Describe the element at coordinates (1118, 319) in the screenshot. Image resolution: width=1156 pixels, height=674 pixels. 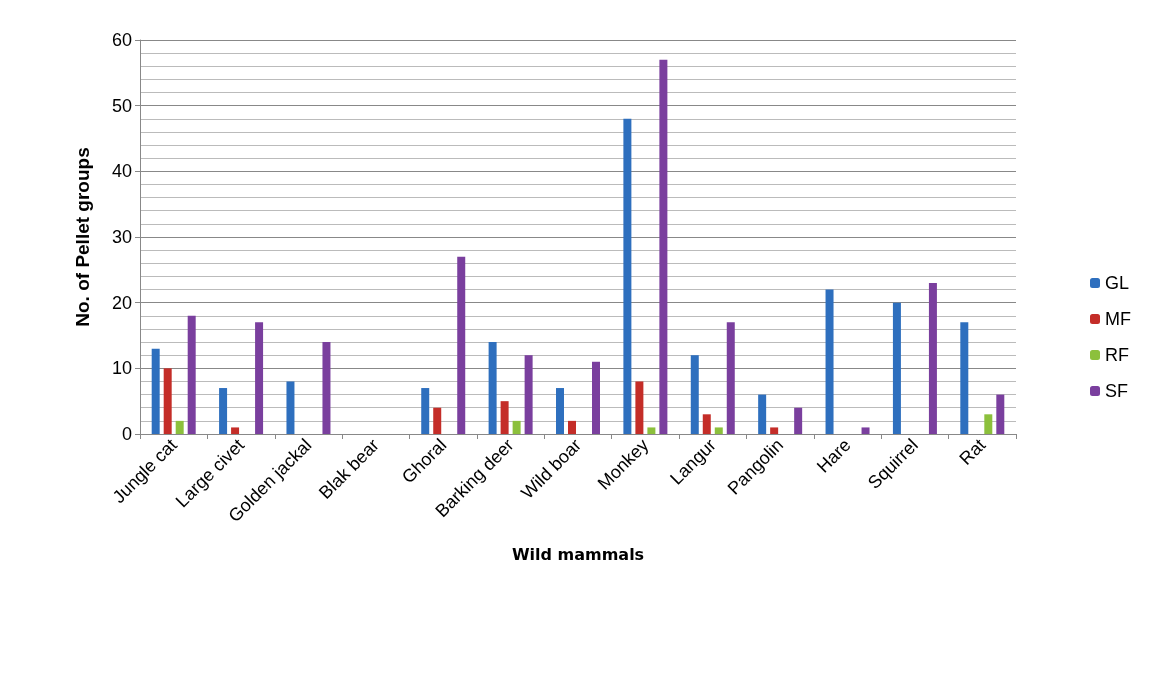
I see `legend-label: MF` at that location.